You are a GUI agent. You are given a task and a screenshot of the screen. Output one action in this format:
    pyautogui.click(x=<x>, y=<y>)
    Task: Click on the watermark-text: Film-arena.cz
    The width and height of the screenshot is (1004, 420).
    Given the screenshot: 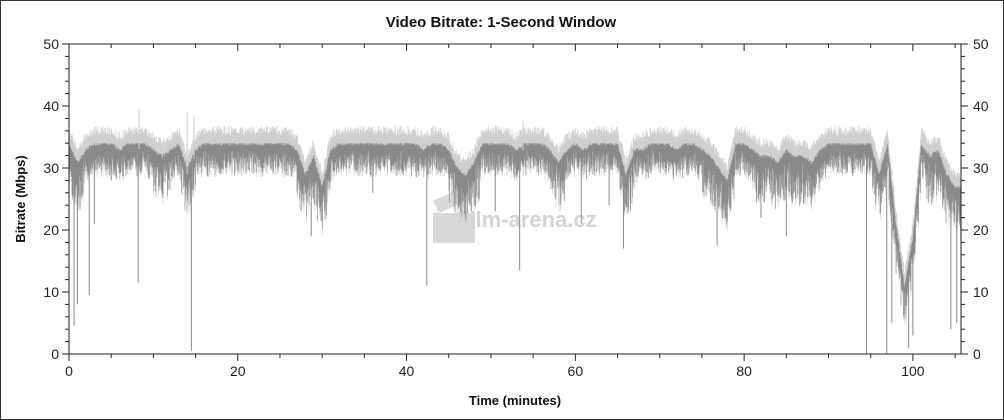 What is the action you would take?
    pyautogui.click(x=526, y=219)
    